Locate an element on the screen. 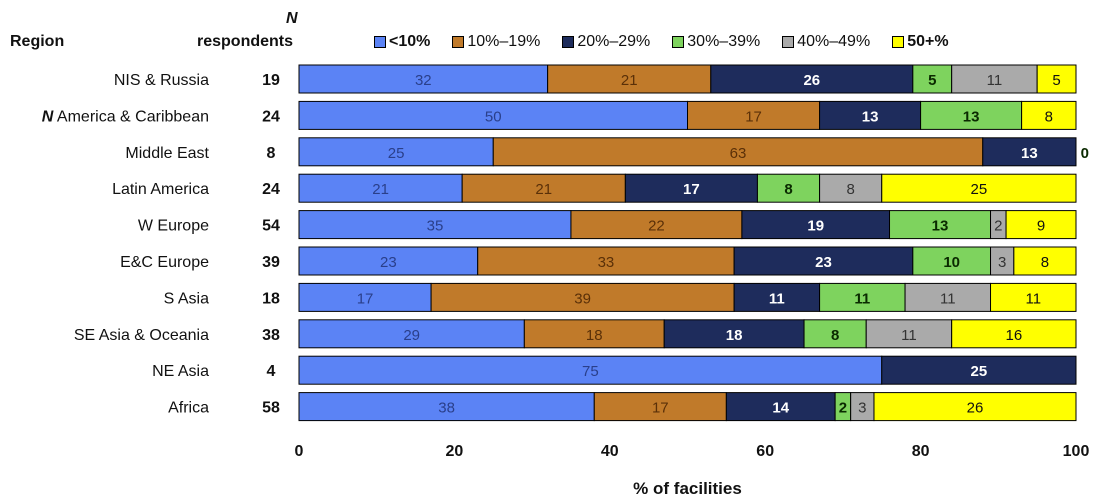 Image resolution: width=1094 pixels, height=498 pixels. data-label-se-asia-and-oceania-20-29: 18 is located at coordinates (734, 335).